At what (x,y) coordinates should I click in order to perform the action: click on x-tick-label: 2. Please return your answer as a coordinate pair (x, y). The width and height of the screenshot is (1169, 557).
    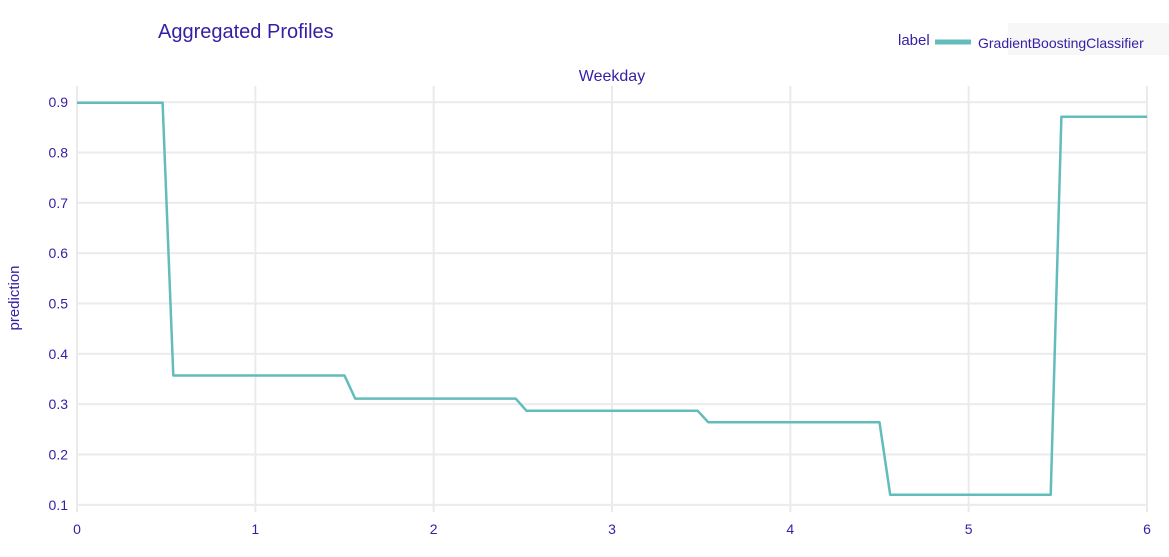
    Looking at the image, I should click on (434, 529).